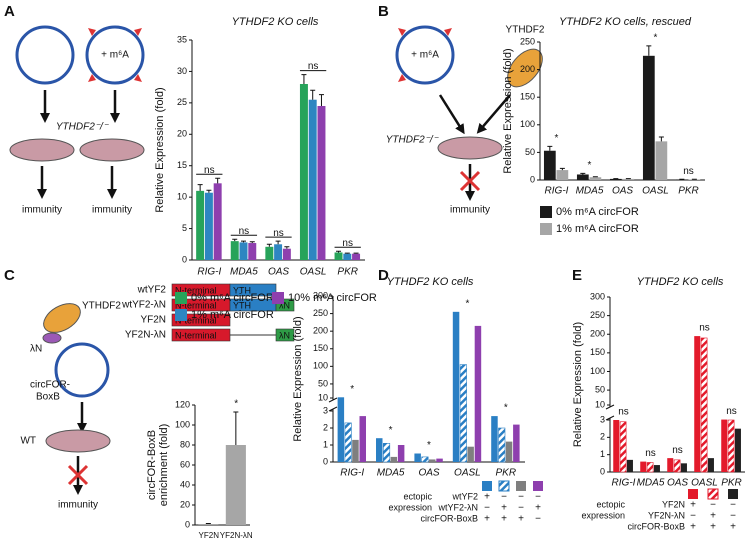  What do you see at coordinates (325, 427) in the screenshot?
I see `y-tick-label: 2` at bounding box center [325, 427].